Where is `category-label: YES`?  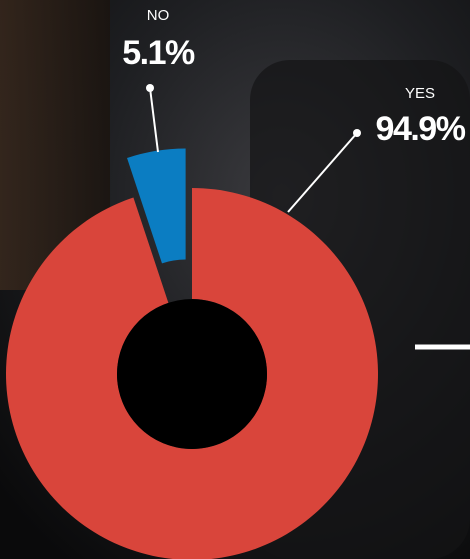 category-label: YES is located at coordinates (420, 93).